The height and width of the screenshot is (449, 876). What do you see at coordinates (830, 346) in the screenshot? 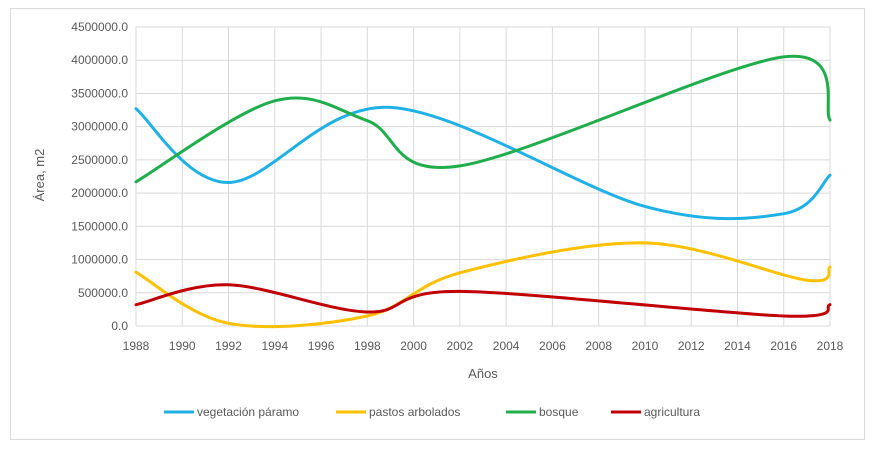
I see `x-tick-label: 2018` at bounding box center [830, 346].